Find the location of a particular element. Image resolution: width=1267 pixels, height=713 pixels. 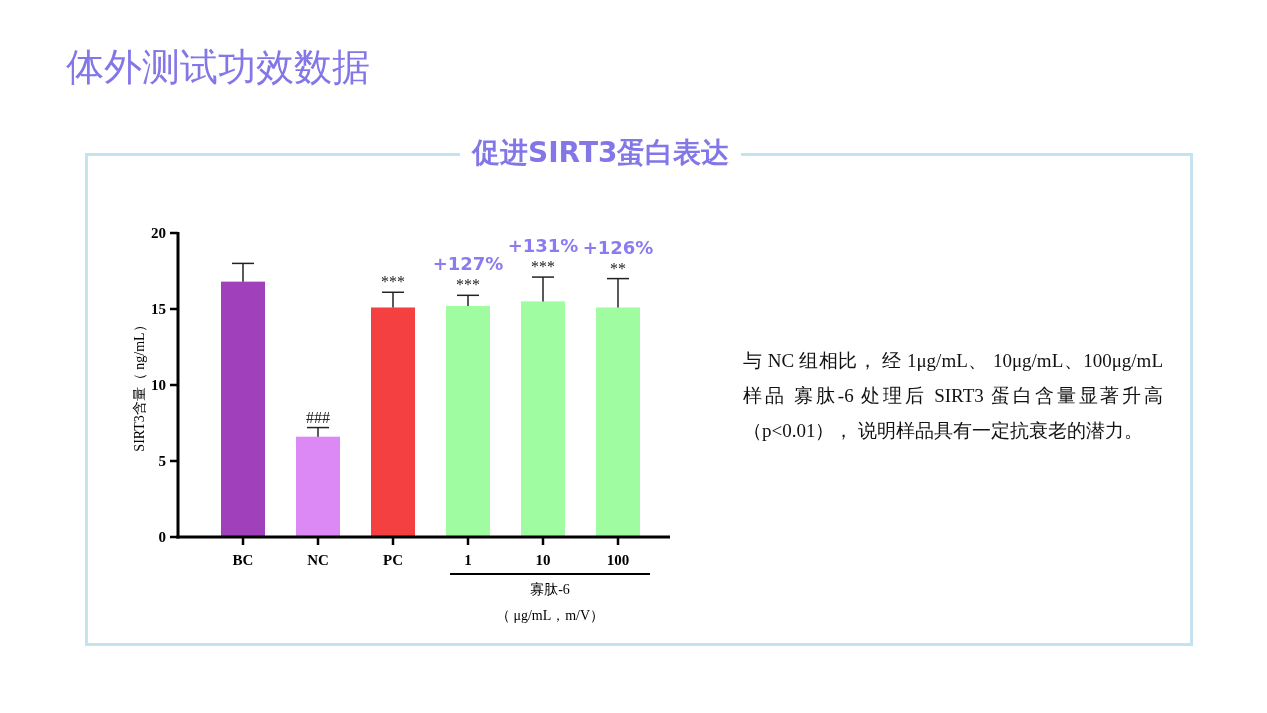

text: 寡肽-6 is located at coordinates (550, 589).